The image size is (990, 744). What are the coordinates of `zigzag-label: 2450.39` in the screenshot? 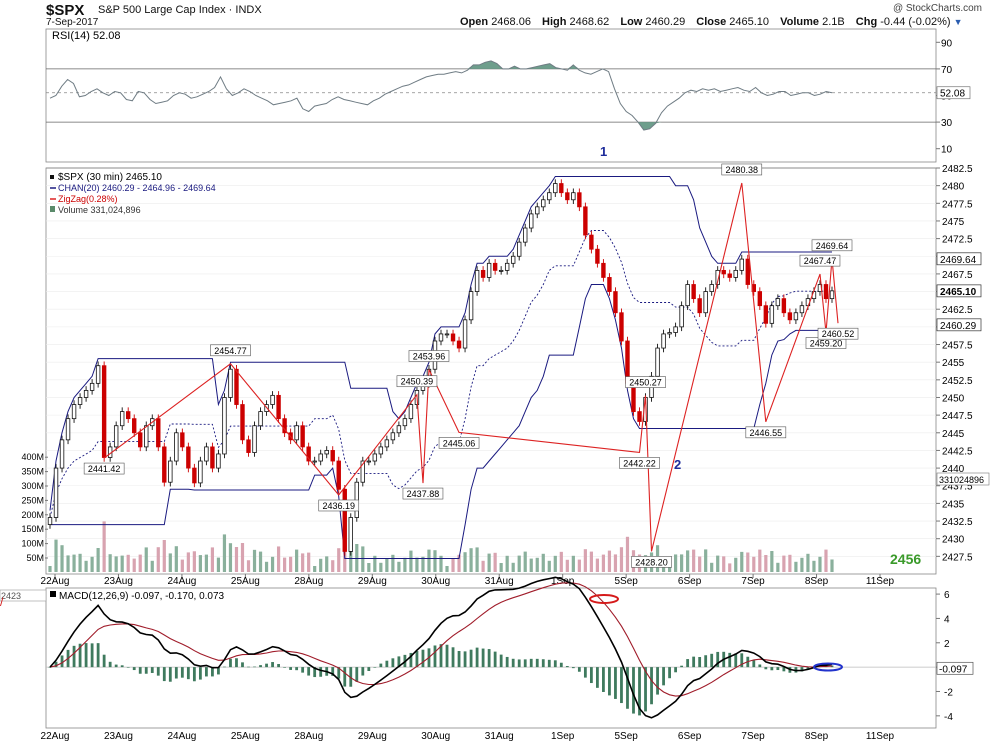 It's located at (417, 382).